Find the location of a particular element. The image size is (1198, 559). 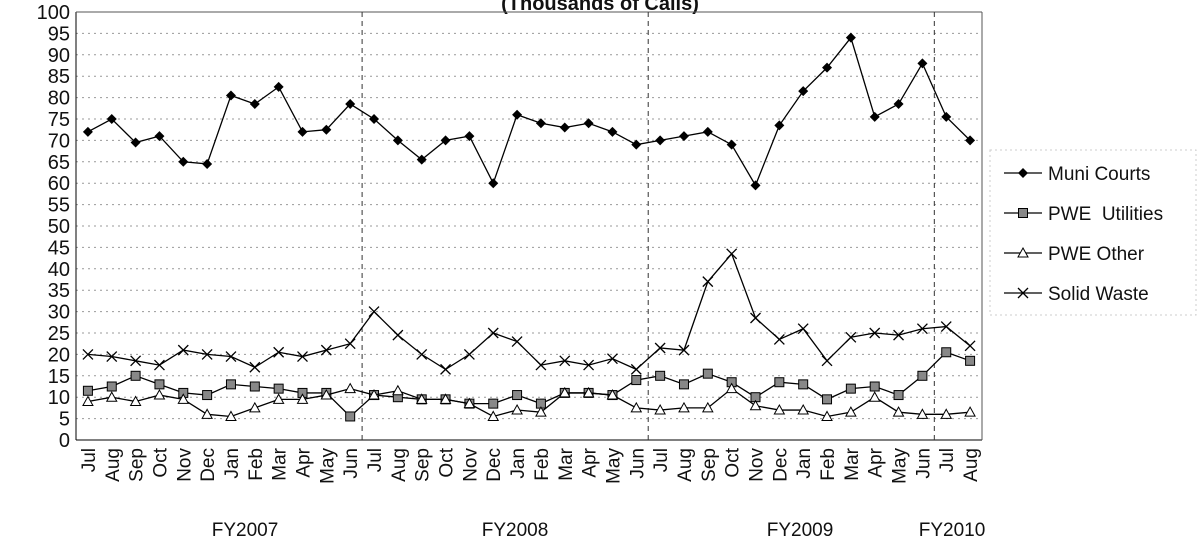

y-tick-label: 75 is located at coordinates (59, 120).